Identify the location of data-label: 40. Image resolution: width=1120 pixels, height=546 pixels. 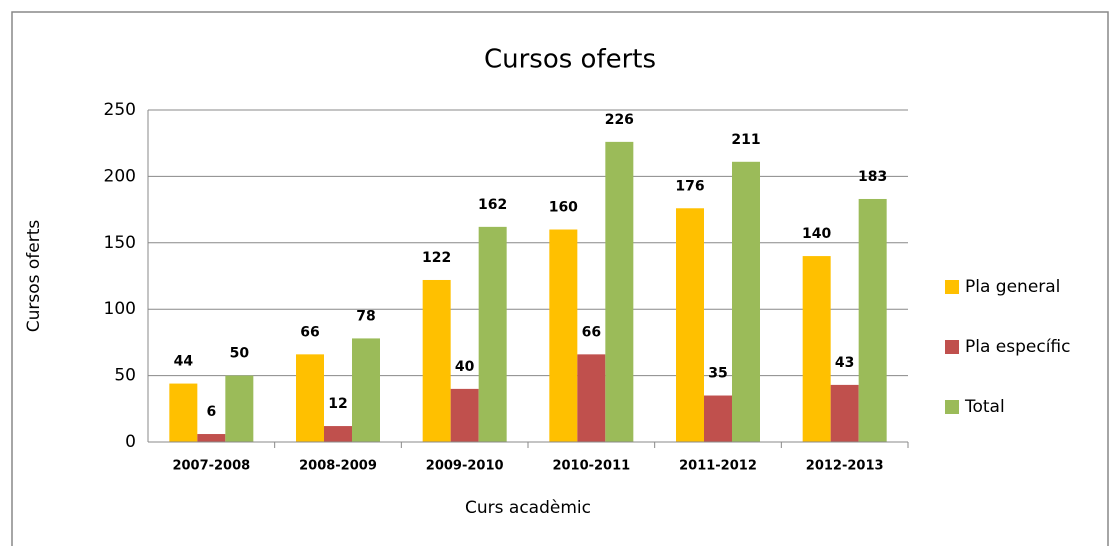
(465, 367).